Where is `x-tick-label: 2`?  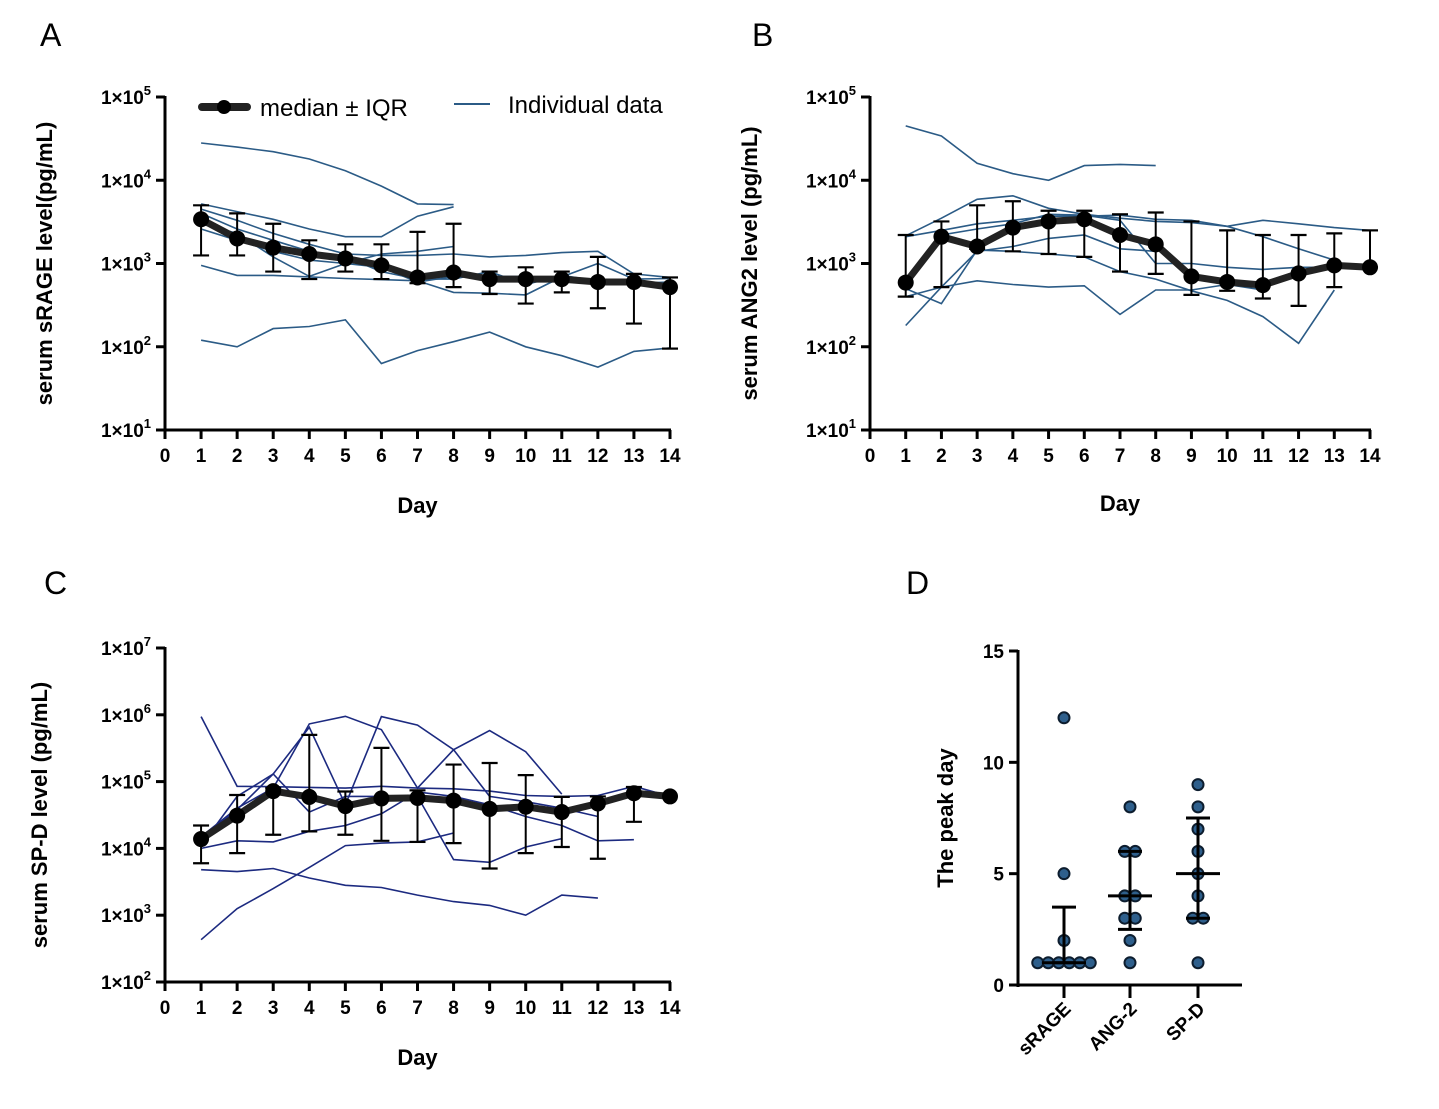
x-tick-label: 2 is located at coordinates (941, 456).